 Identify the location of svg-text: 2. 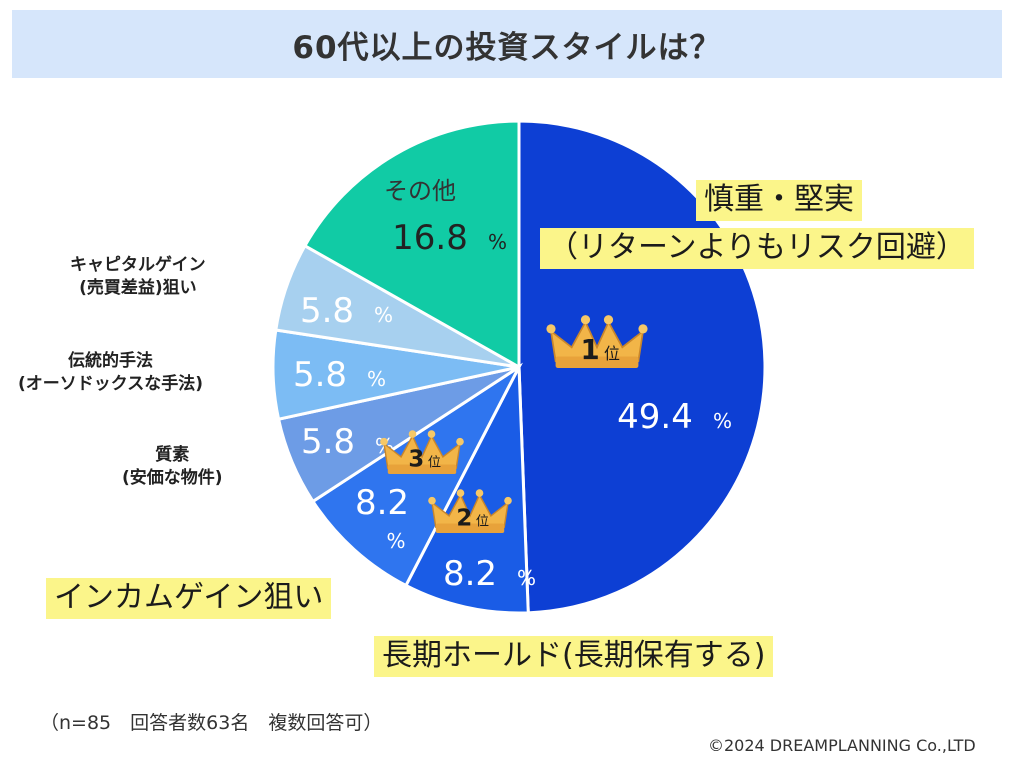
(464, 518).